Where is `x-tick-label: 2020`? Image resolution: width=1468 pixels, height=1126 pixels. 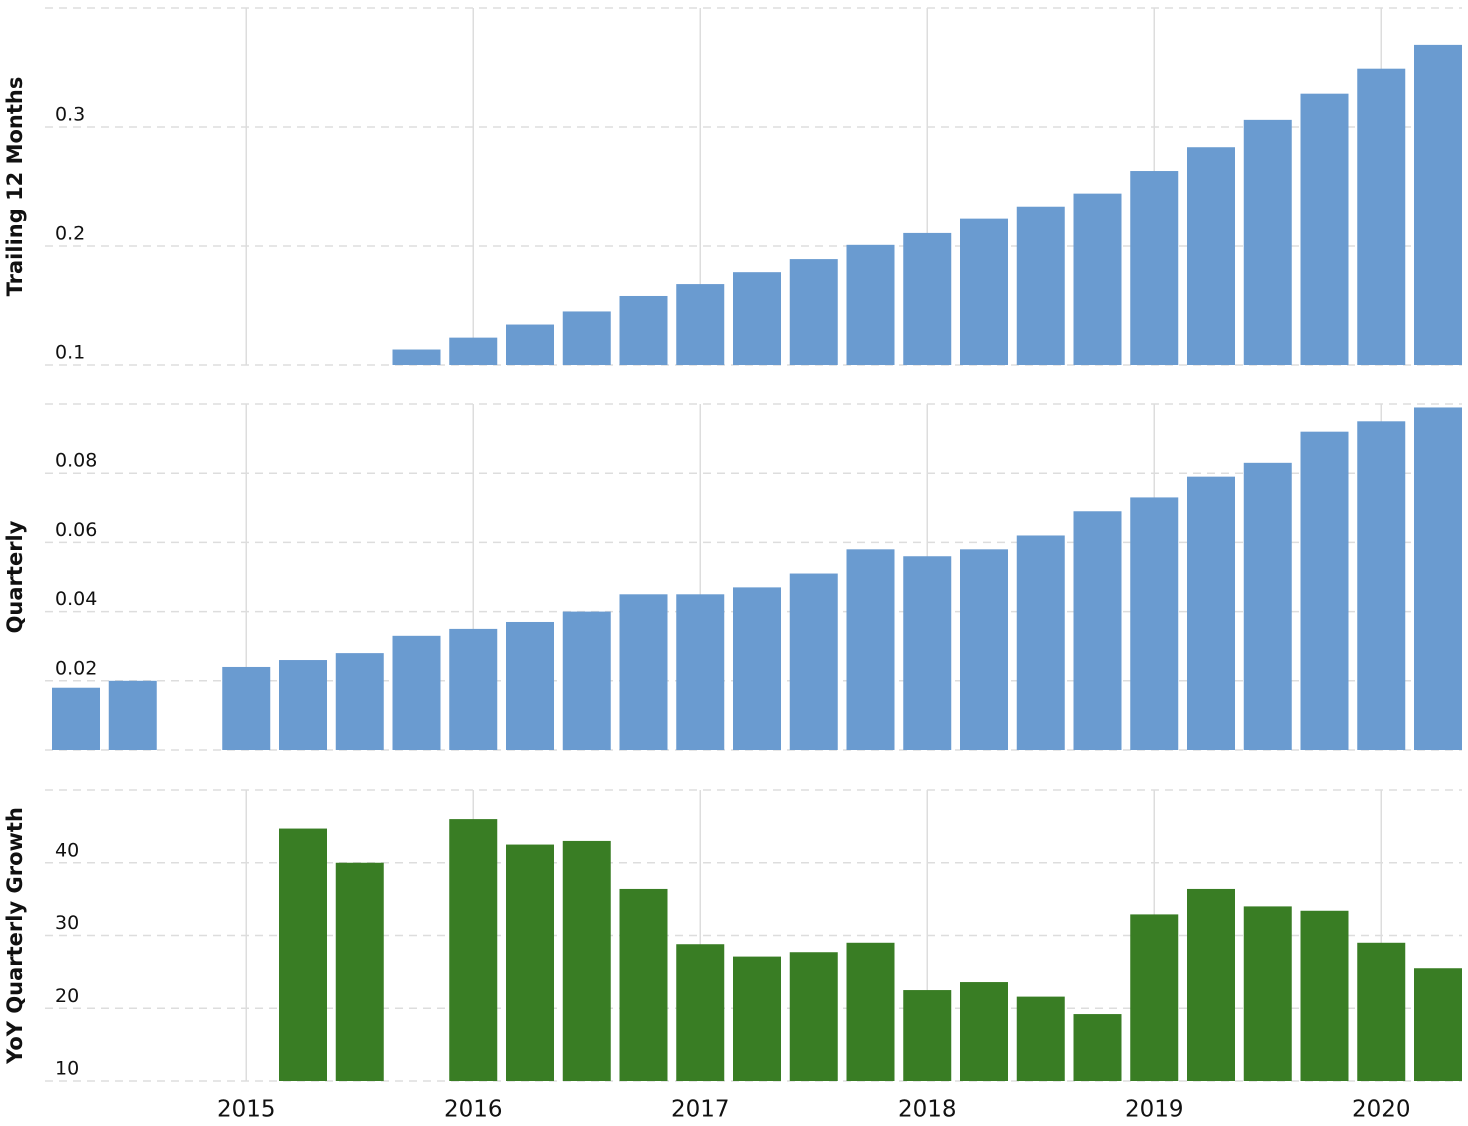
x-tick-label: 2020 is located at coordinates (1381, 1110).